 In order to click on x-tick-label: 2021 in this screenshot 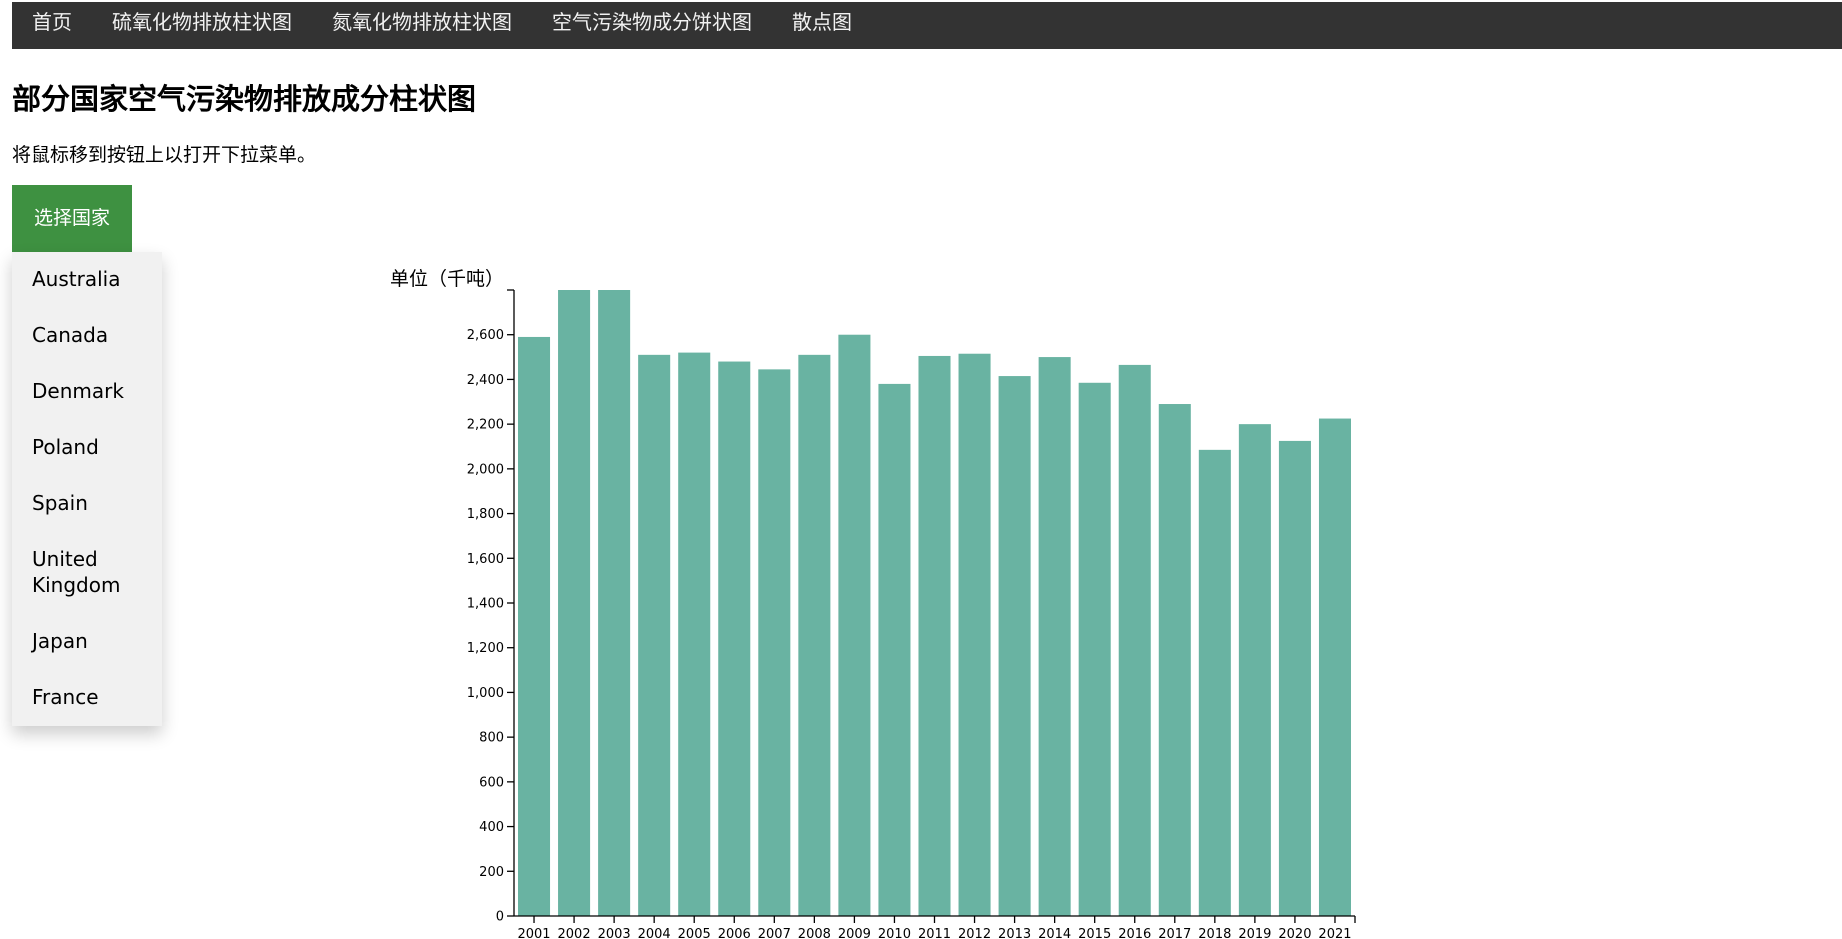, I will do `click(1334, 933)`.